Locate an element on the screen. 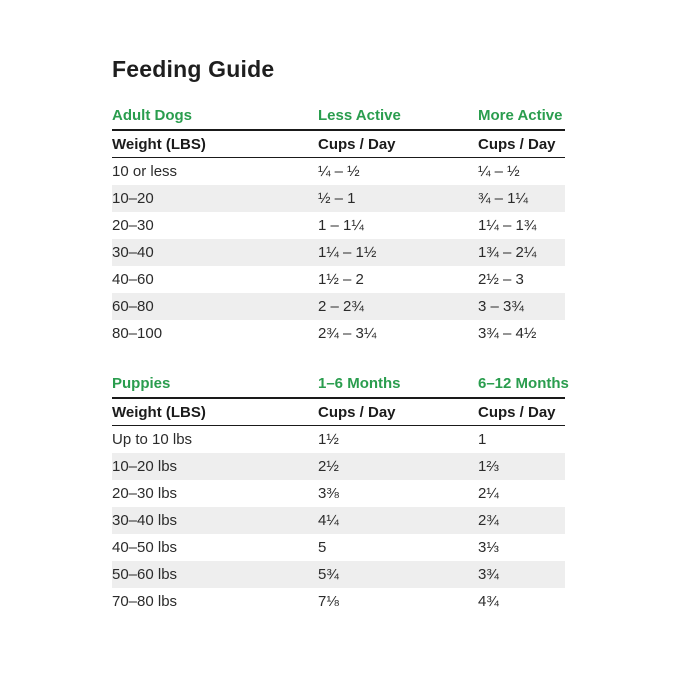  cups-cell: 3¾ is located at coordinates (488, 574).